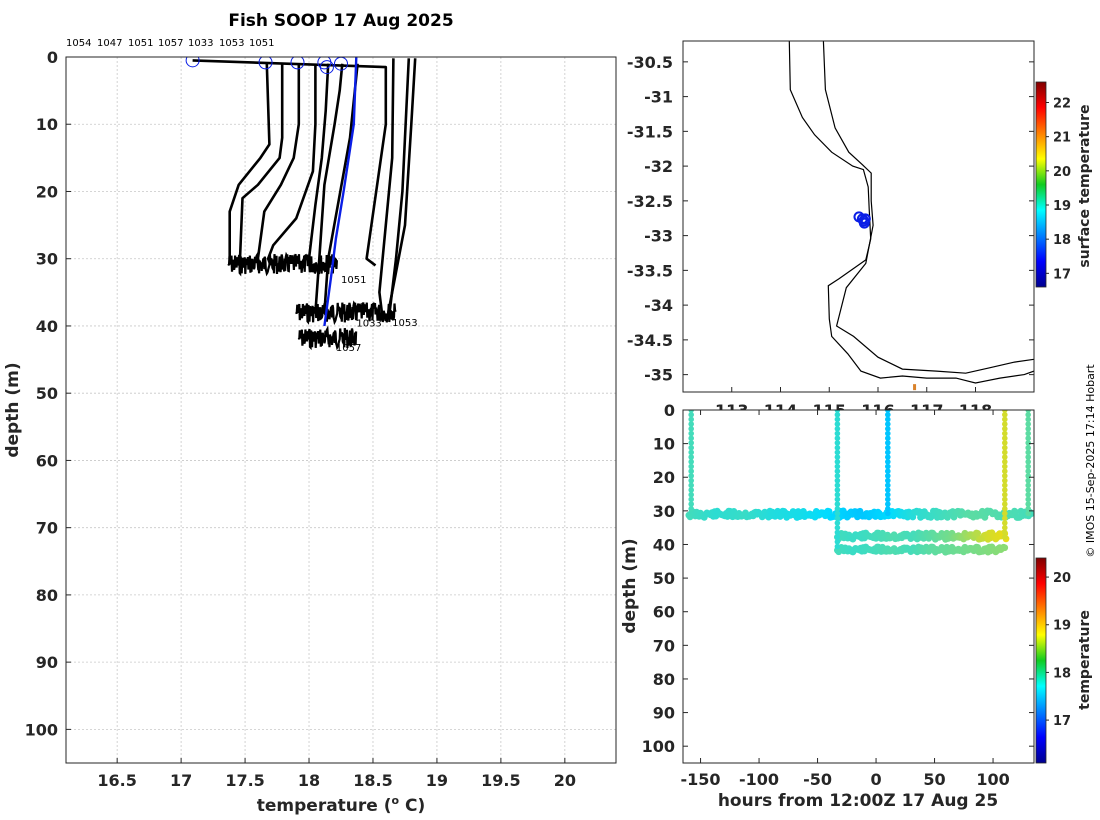 This screenshot has width=1100, height=820. What do you see at coordinates (1062, 172) in the screenshot?
I see `surface-colorbar-tick-label: 20` at bounding box center [1062, 172].